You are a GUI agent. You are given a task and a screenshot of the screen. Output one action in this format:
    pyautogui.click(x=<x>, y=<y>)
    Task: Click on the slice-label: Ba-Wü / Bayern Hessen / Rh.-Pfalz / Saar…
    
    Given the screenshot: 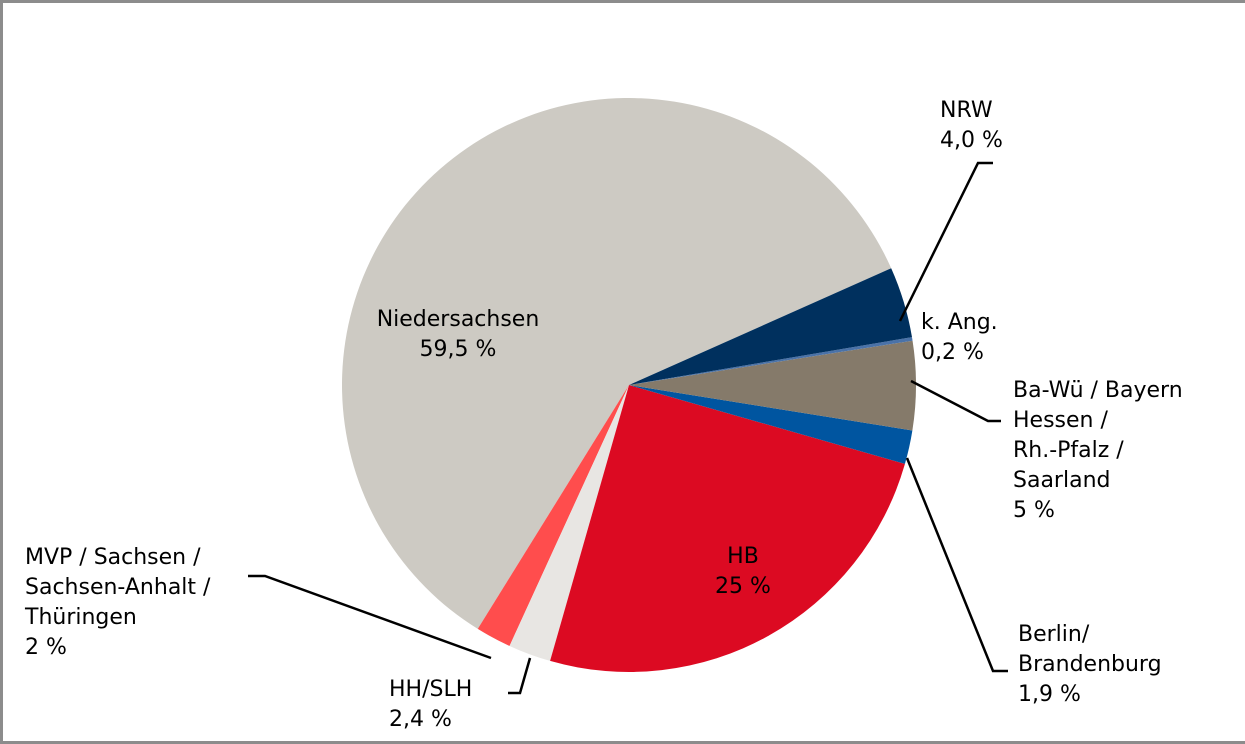 What is the action you would take?
    pyautogui.click(x=1098, y=451)
    